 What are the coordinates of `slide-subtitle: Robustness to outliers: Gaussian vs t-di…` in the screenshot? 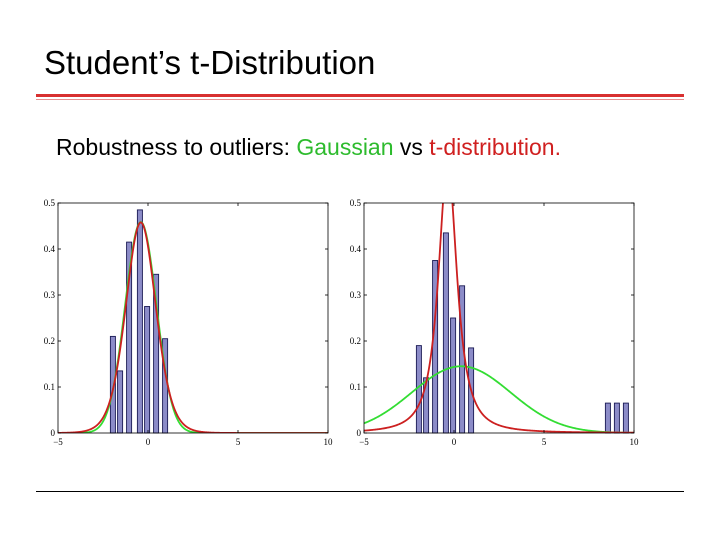 It's located at (308, 147).